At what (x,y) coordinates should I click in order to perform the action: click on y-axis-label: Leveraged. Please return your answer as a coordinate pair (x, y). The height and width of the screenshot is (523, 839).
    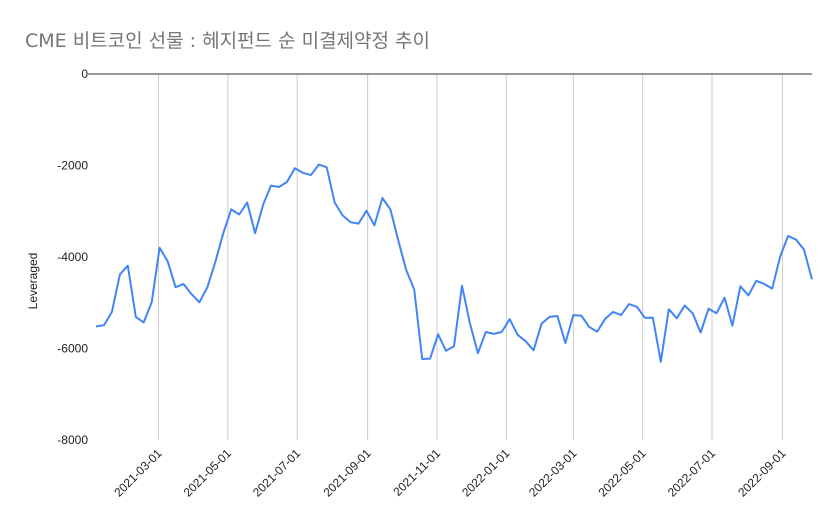
    Looking at the image, I should click on (33, 281).